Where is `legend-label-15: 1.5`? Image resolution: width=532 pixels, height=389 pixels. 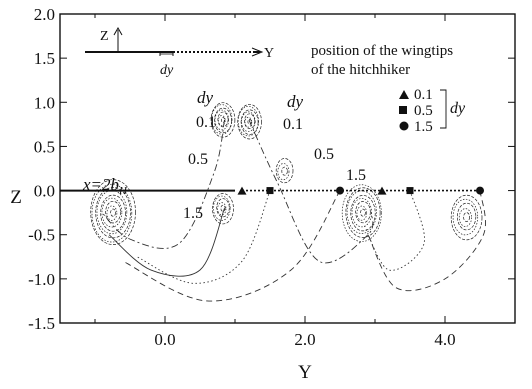 legend-label-15: 1.5 is located at coordinates (423, 127).